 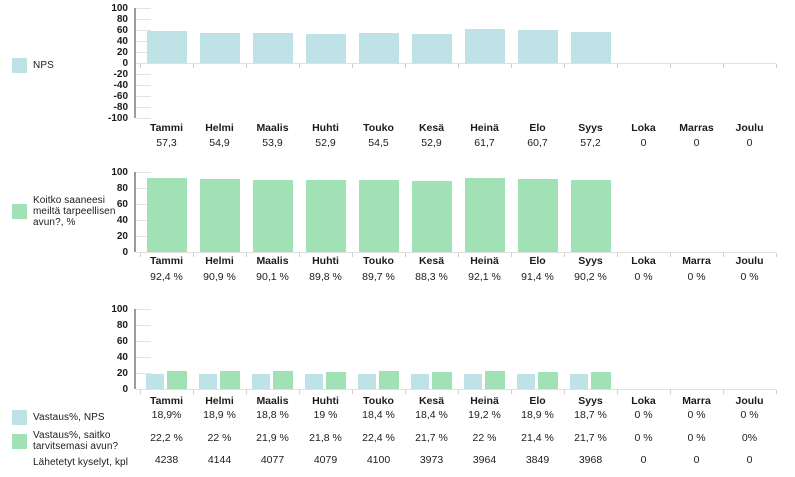 What do you see at coordinates (378, 438) in the screenshot?
I see `value-label: 22,4 %` at bounding box center [378, 438].